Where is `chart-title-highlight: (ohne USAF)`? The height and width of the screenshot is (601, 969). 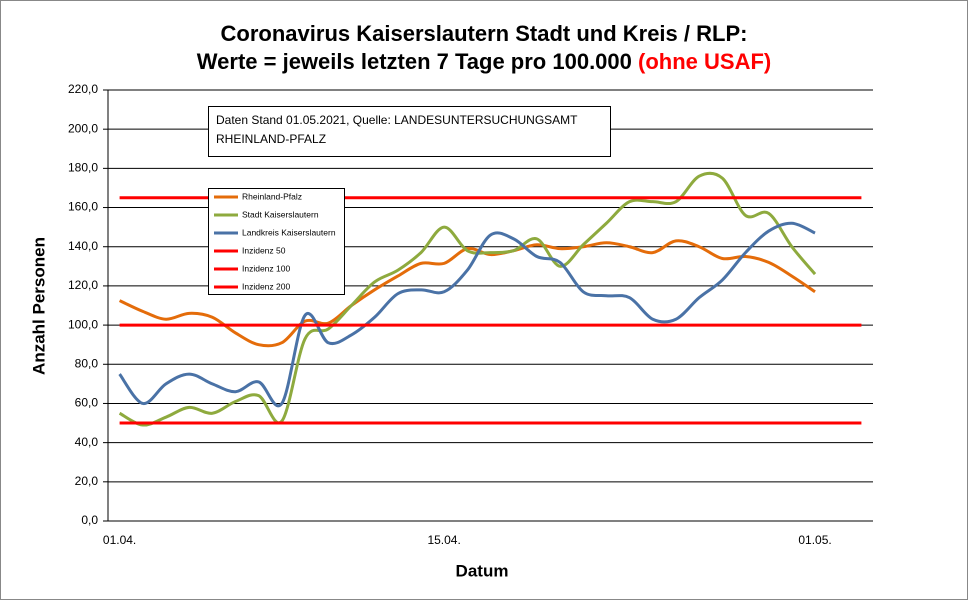
chart-title-highlight: (ohne USAF) is located at coordinates (704, 61).